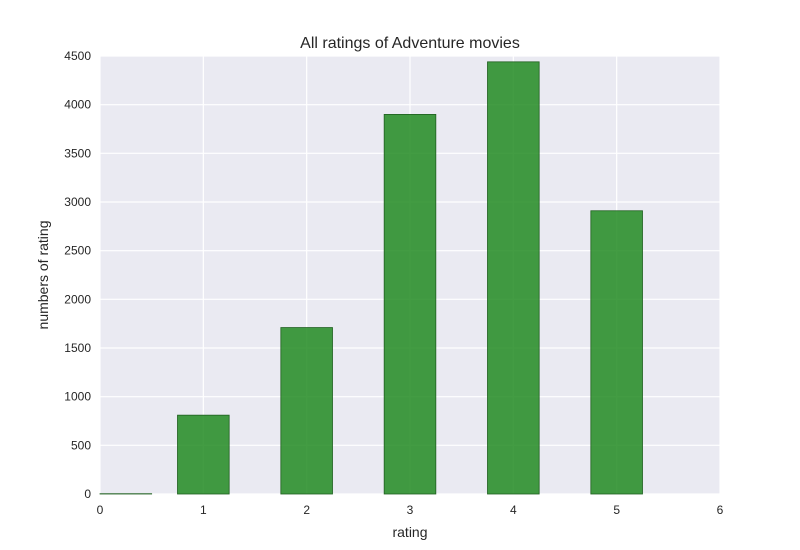 The height and width of the screenshot is (550, 800). What do you see at coordinates (87, 494) in the screenshot?
I see `y-tick-label: 0` at bounding box center [87, 494].